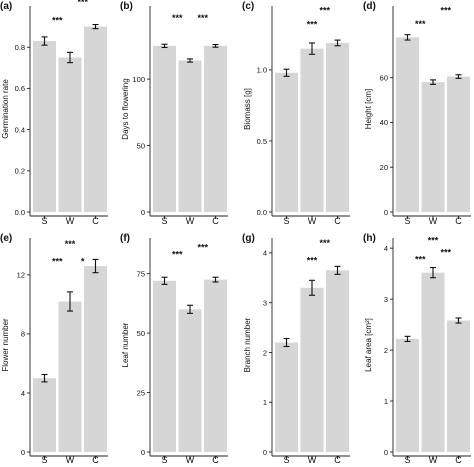 The width and height of the screenshot is (474, 467). I want to click on y-tick-label: 0.4, so click(20, 129).